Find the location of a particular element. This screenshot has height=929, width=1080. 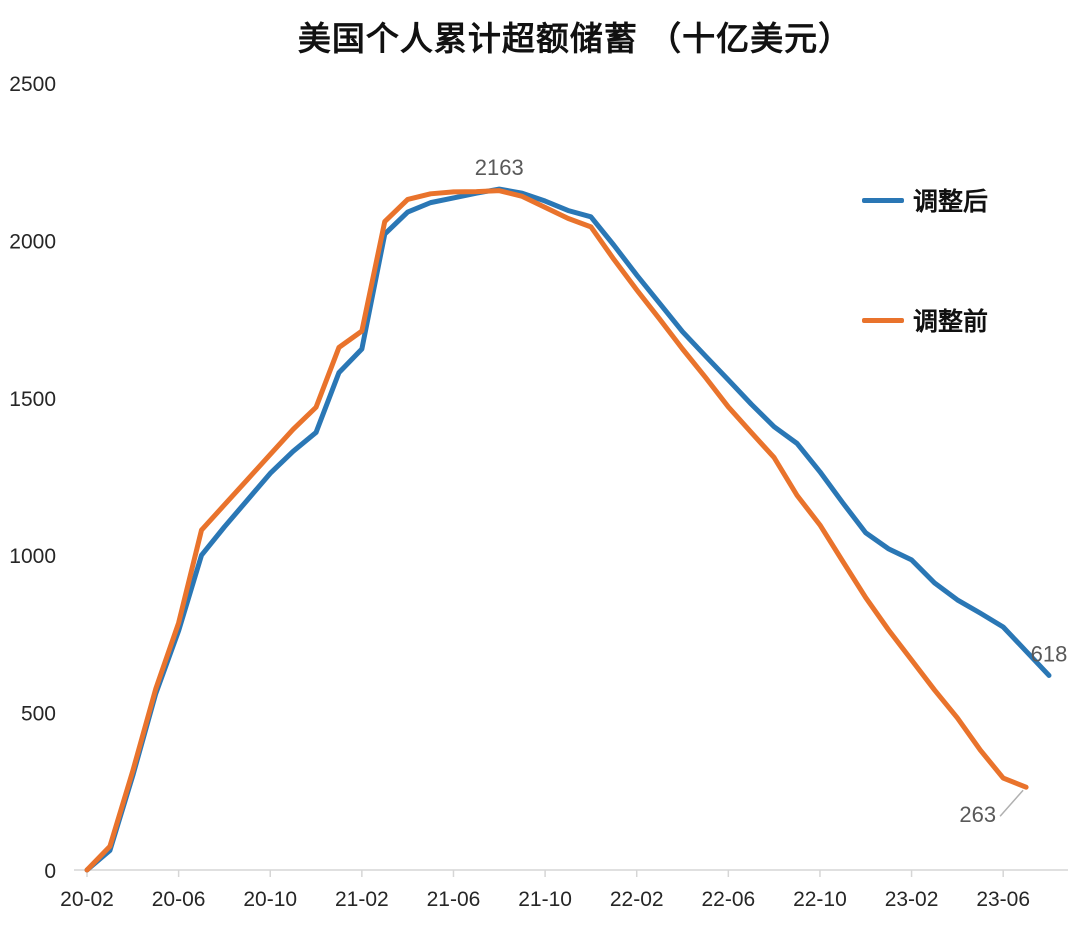

y-tick-label: 1000 is located at coordinates (32, 556).